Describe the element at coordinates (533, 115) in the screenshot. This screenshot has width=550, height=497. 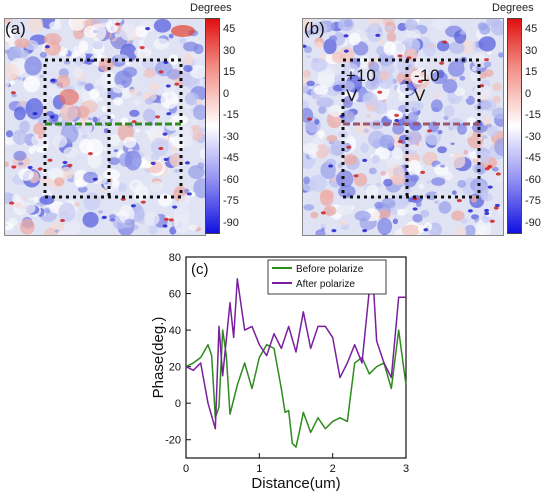
I see `colorbar-b-tick: -15` at that location.